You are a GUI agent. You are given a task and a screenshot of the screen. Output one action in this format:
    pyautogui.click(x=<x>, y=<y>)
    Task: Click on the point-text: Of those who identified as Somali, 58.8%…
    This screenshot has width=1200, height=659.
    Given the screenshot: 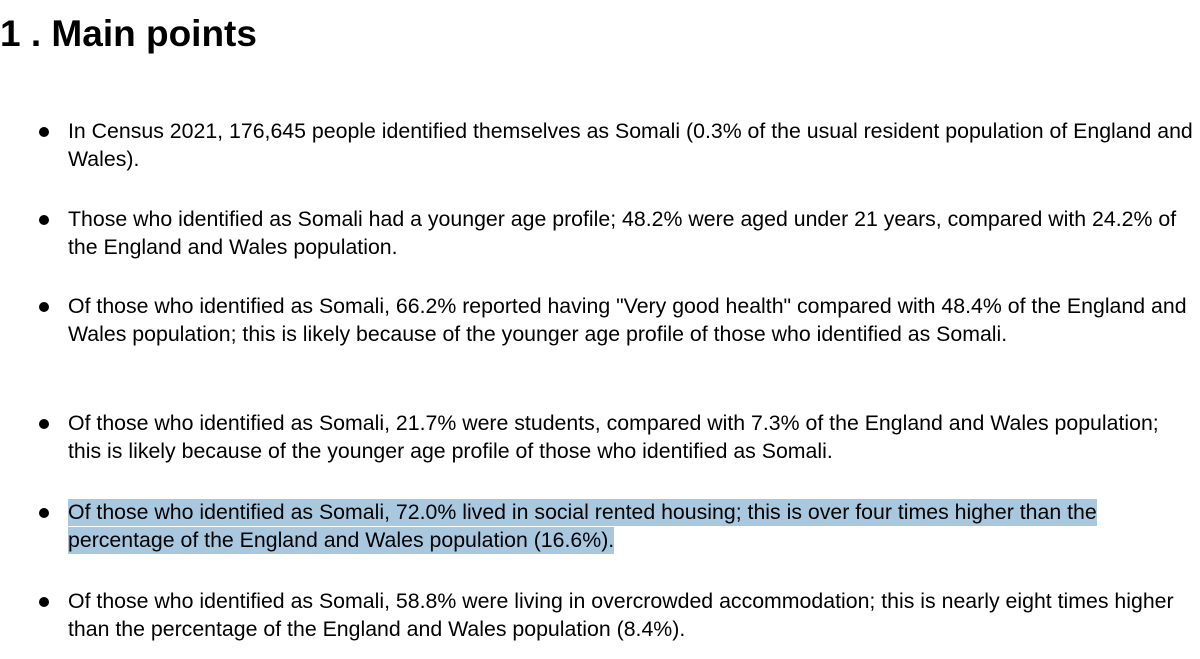 What is the action you would take?
    pyautogui.click(x=632, y=615)
    